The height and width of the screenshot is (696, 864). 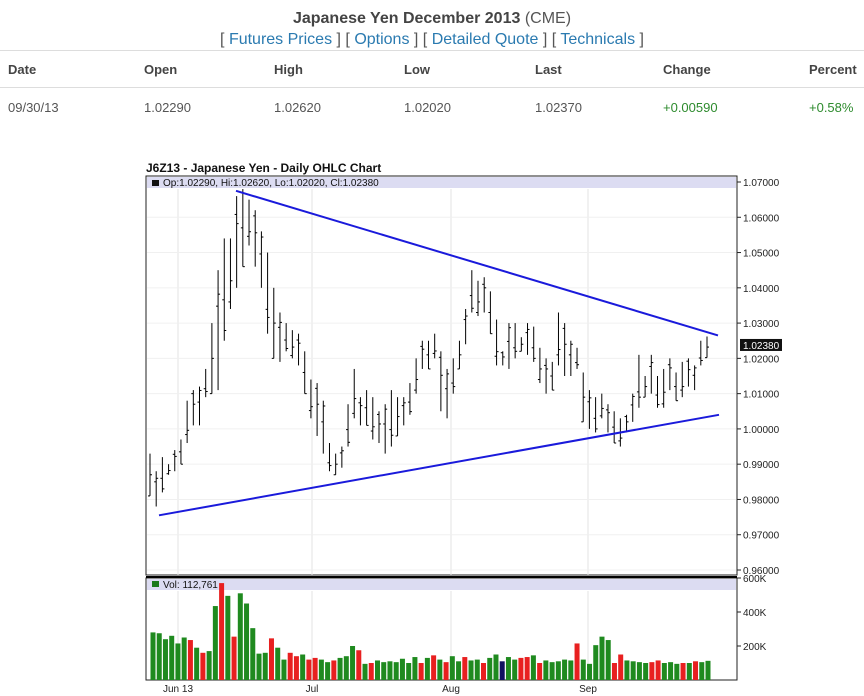 I want to click on y-tick-label: 0.99000, so click(x=761, y=465).